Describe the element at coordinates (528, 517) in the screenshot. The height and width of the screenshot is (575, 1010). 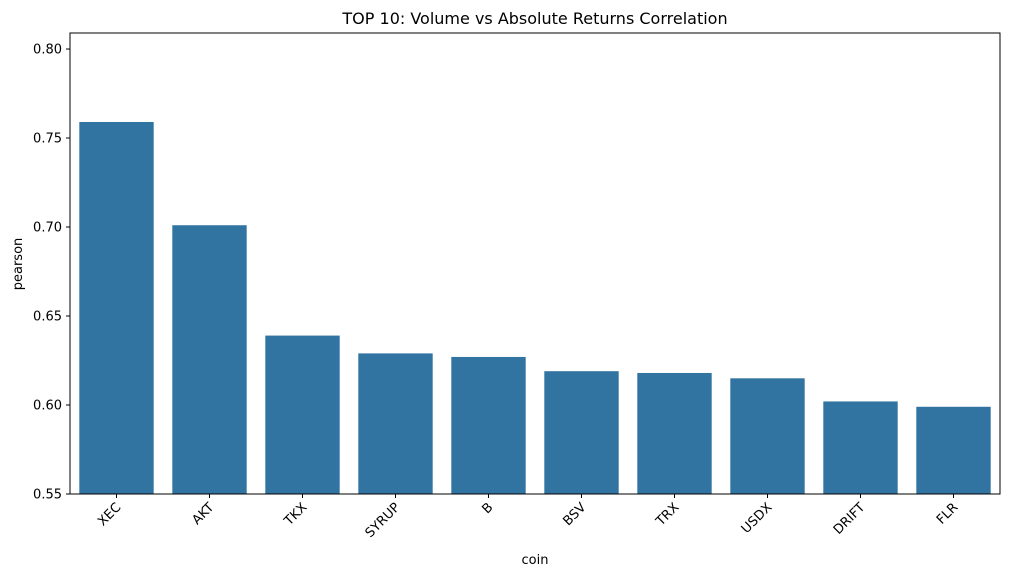
I see `x-axis: XEC AKT TKX SYRUP B BSV TRX USDX DRIFT FLR` at that location.